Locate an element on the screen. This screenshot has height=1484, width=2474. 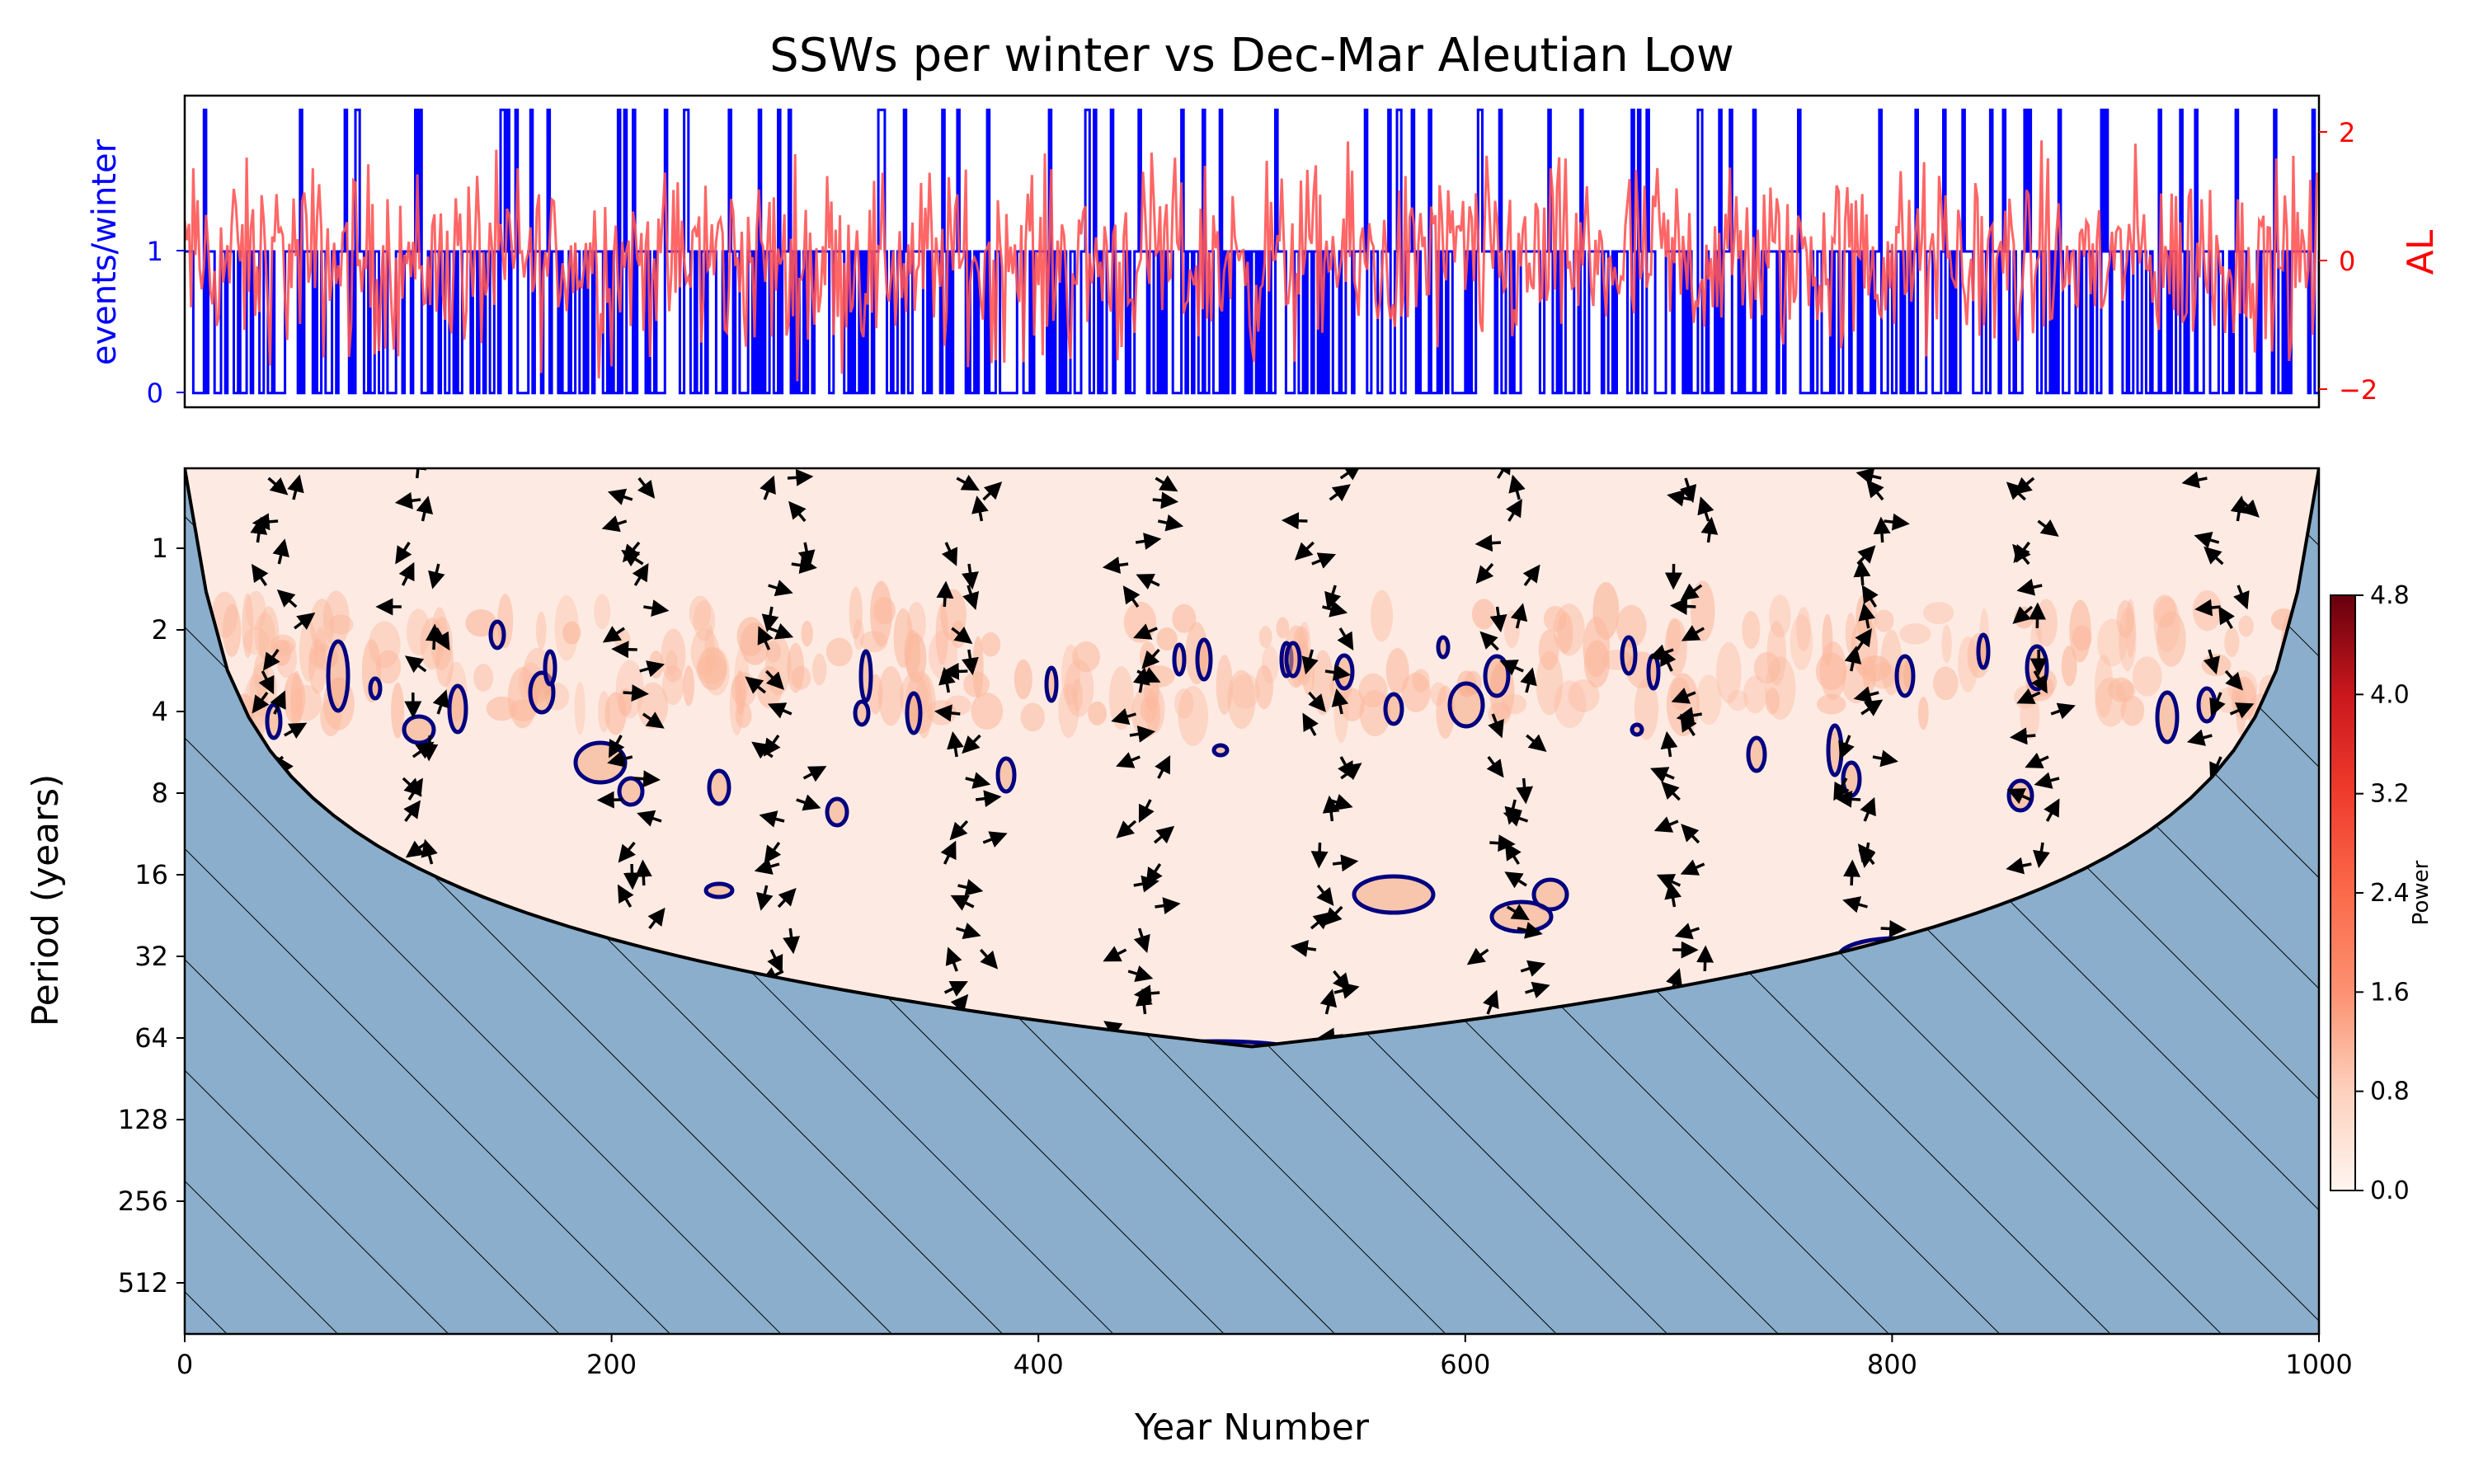
colorbar-tick-label: 0.8 is located at coordinates (2390, 1092).